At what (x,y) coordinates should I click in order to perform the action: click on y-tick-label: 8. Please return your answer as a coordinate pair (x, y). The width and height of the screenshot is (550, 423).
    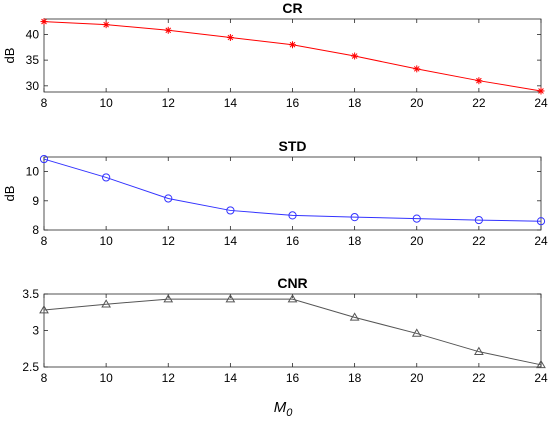
    Looking at the image, I should click on (35, 230).